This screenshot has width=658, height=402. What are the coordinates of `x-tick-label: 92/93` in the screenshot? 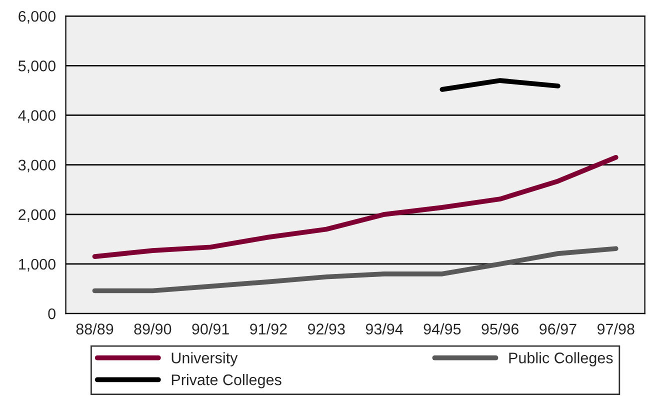 It's located at (326, 329).